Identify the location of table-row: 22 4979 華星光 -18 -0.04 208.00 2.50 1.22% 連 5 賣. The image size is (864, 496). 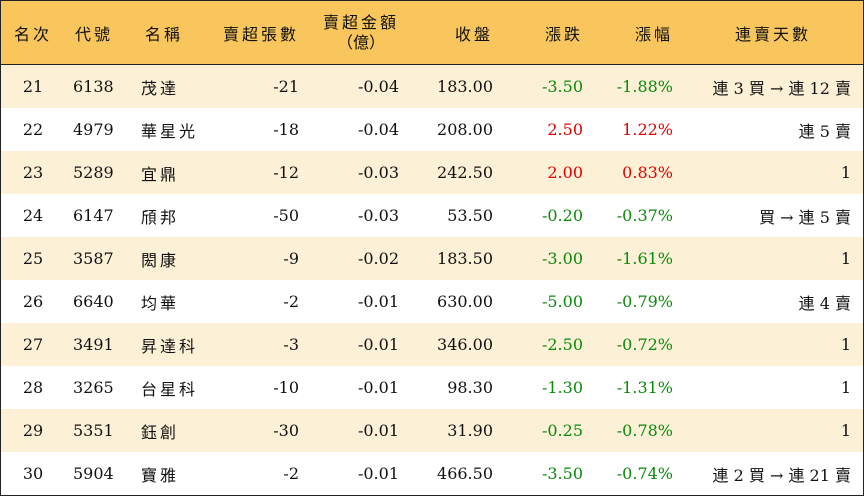
(432, 129).